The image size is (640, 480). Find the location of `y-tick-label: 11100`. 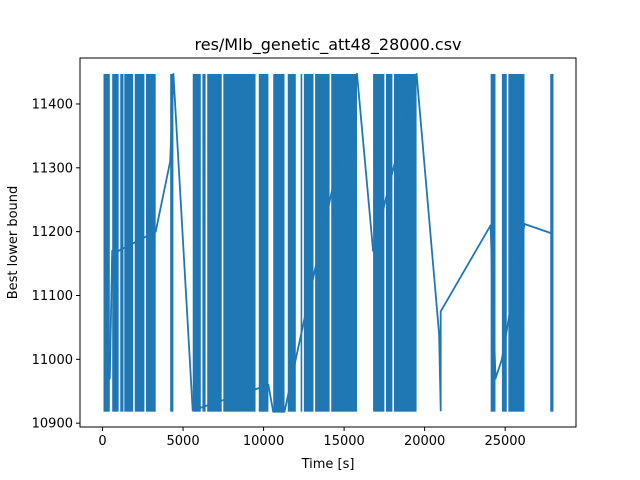

y-tick-label: 11100 is located at coordinates (52, 296).